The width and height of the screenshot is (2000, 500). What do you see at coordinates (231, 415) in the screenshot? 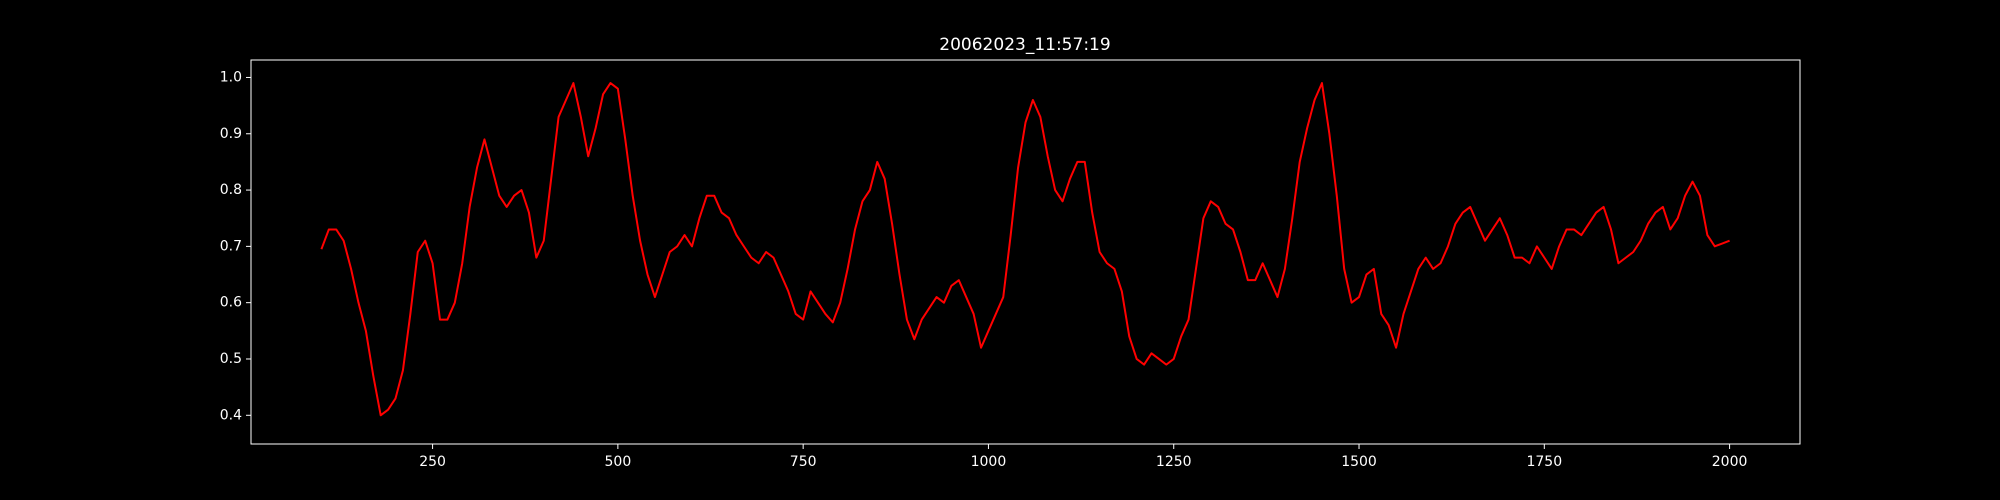
I see `y-tick-label: 0.4` at bounding box center [231, 415].